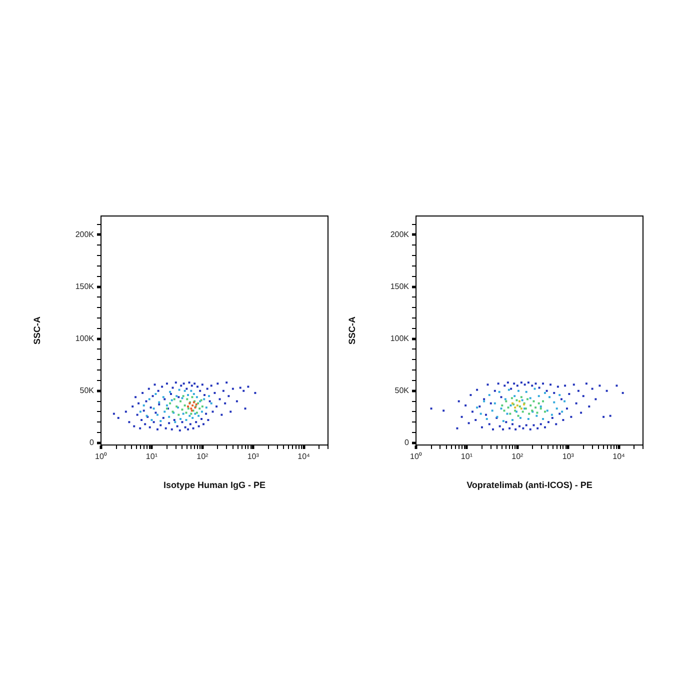 This screenshot has height=700, width=700. What do you see at coordinates (214, 485) in the screenshot?
I see `x-axis-title: Isotype Human IgG - PE` at bounding box center [214, 485].